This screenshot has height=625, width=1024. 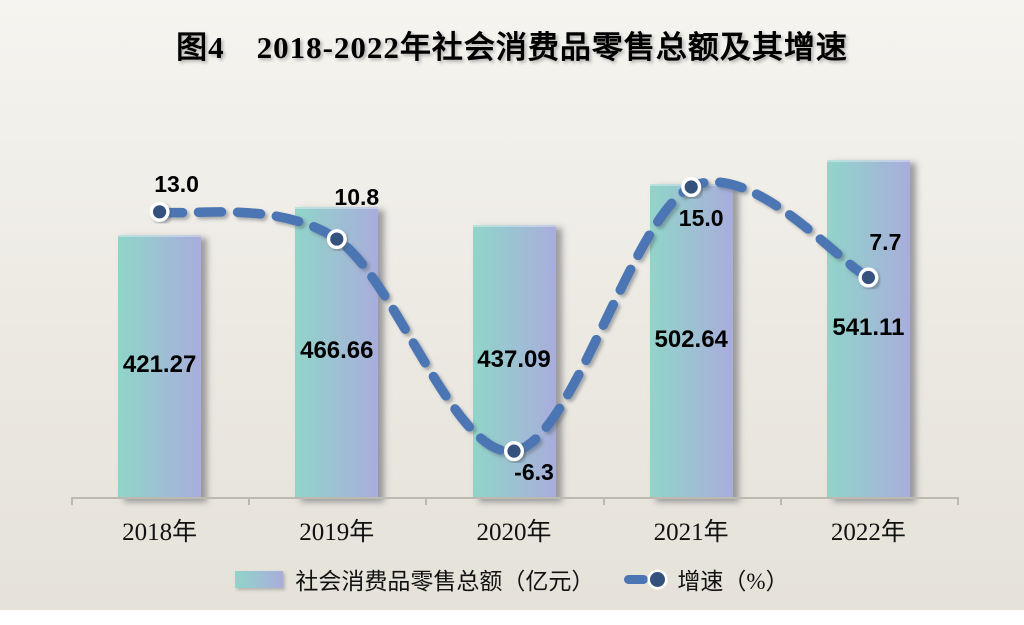 I want to click on bar-value-label: 466.66, so click(x=337, y=350).